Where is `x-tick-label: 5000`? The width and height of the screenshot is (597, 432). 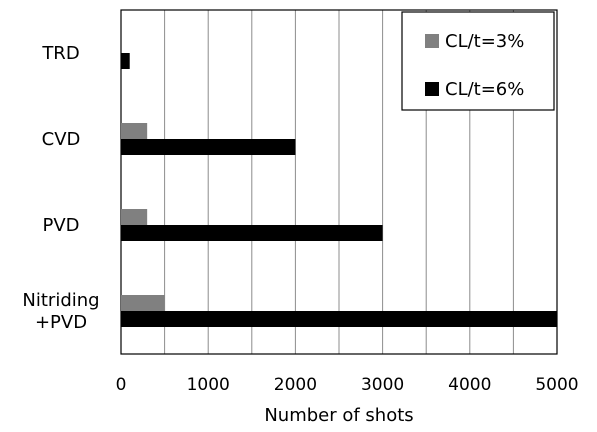 x-tick-label: 5000 is located at coordinates (556, 385).